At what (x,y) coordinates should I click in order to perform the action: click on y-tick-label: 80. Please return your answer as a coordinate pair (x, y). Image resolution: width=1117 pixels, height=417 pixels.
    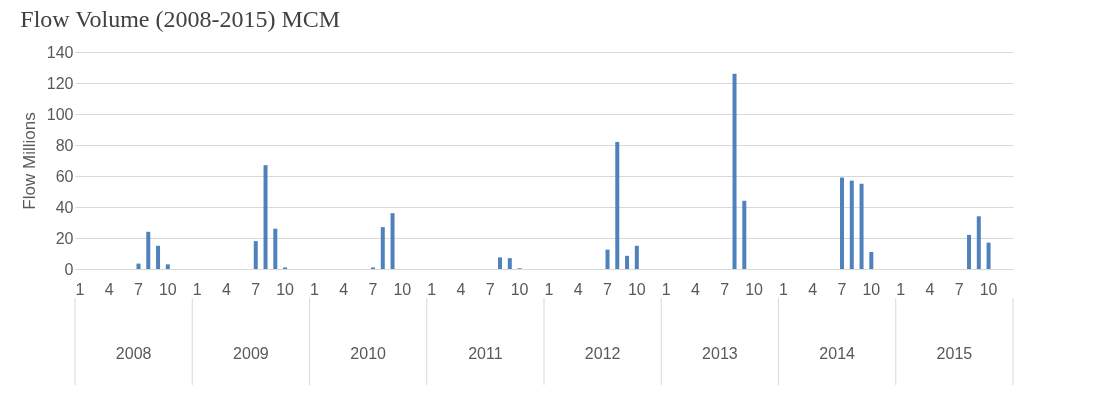
    Looking at the image, I should click on (64, 145).